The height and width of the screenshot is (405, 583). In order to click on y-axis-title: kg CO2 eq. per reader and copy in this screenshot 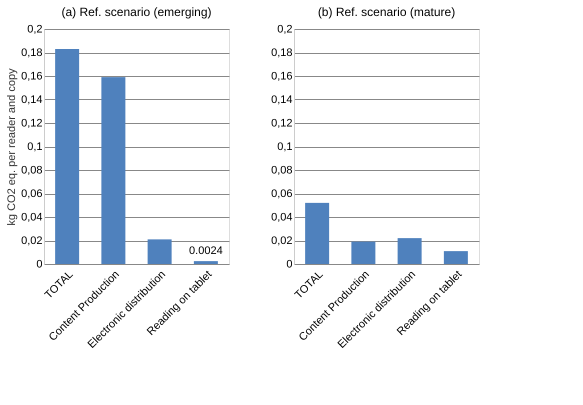, I will do `click(12, 147)`.